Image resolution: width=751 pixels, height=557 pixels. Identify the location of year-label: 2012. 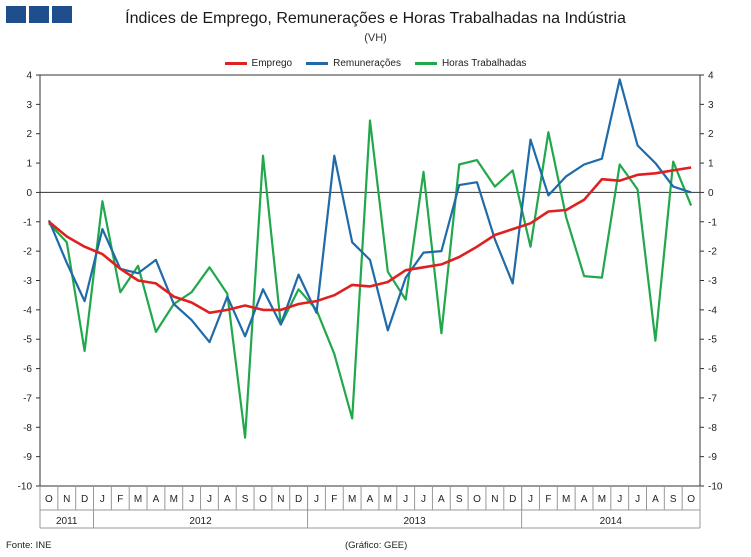
(200, 521).